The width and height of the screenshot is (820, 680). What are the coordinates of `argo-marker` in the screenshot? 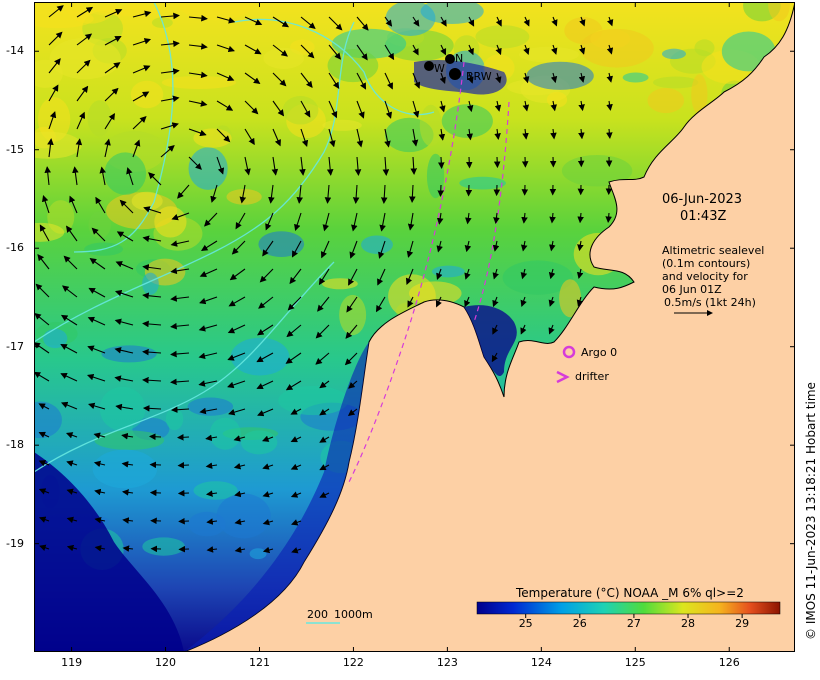 It's located at (569, 352).